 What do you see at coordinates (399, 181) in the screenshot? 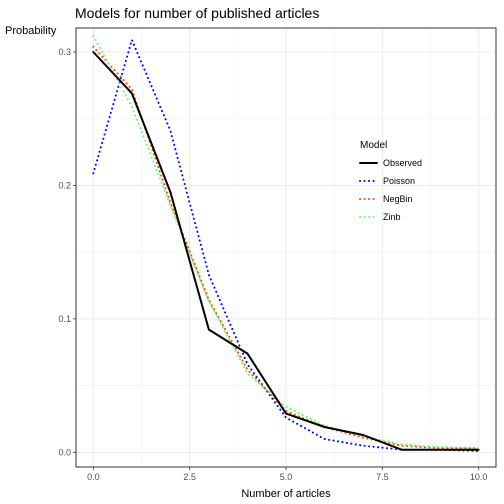
I see `legend-label-poisson: Poisson` at bounding box center [399, 181].